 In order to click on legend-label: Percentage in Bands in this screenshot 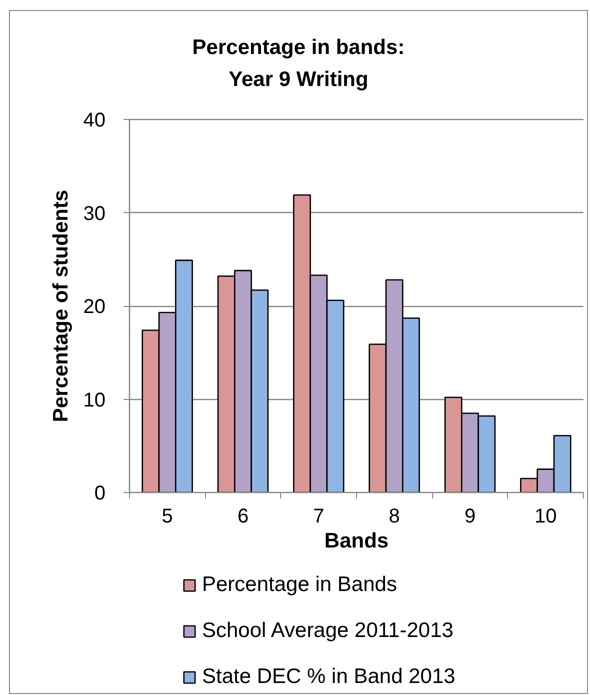, I will do `click(299, 585)`.